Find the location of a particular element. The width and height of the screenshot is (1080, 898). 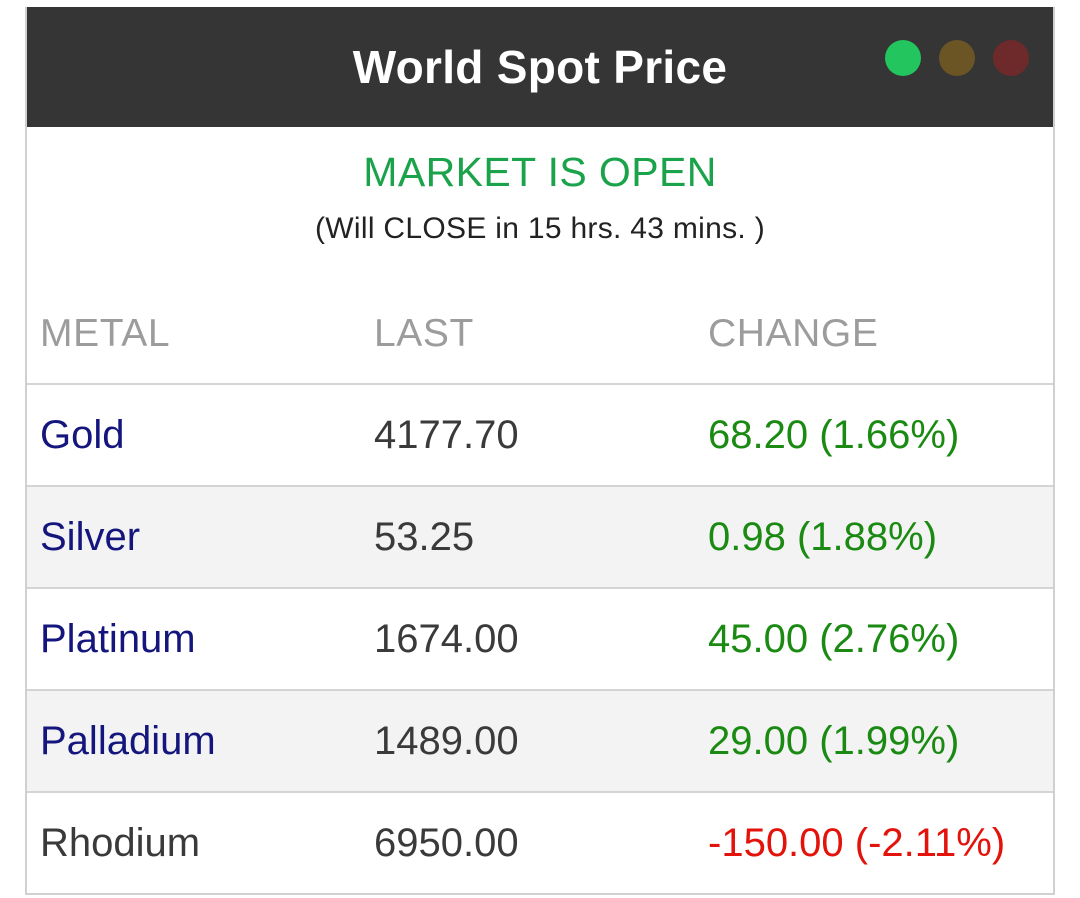

column-header-change: CHANGE is located at coordinates (793, 333).